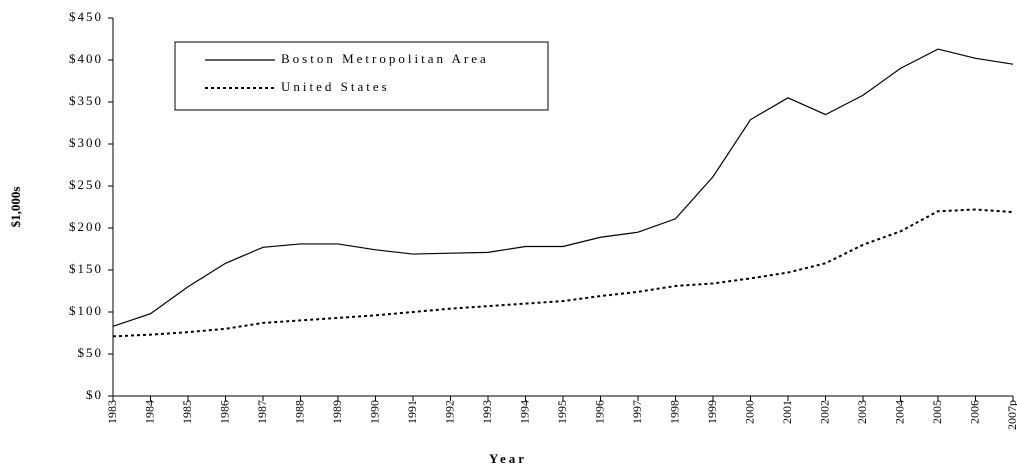 The height and width of the screenshot is (471, 1017). Describe the element at coordinates (974, 412) in the screenshot. I see `x-tick-label: 2006` at that location.